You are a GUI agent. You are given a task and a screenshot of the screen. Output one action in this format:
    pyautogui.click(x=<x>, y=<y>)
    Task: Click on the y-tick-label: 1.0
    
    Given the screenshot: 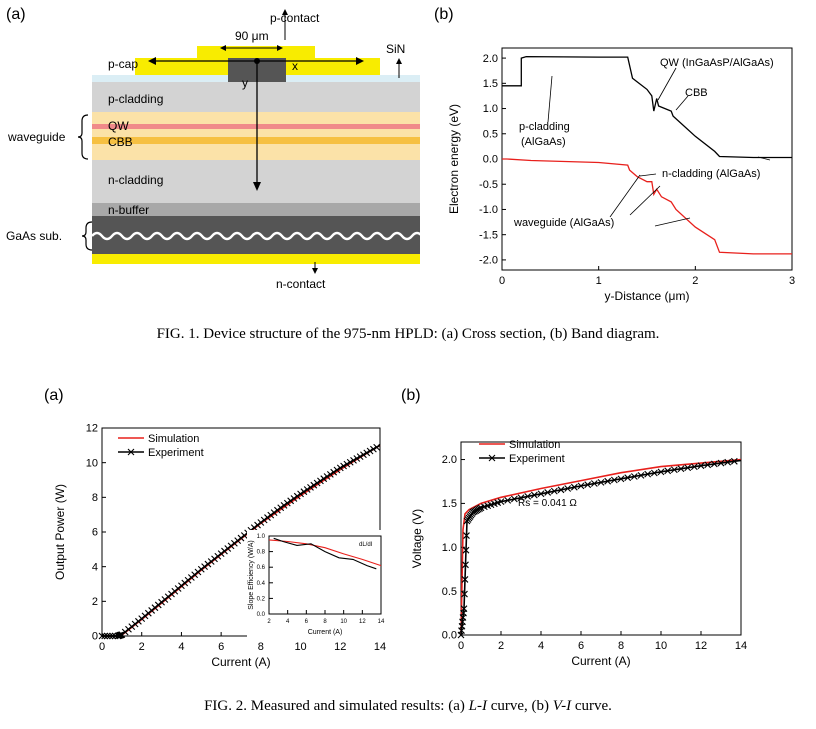 What is the action you would take?
    pyautogui.click(x=261, y=537)
    